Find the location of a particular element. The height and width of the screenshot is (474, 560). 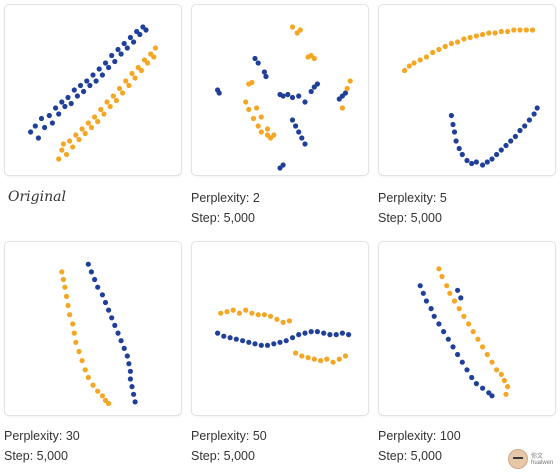

scatter-plot-original is located at coordinates (93, 93).